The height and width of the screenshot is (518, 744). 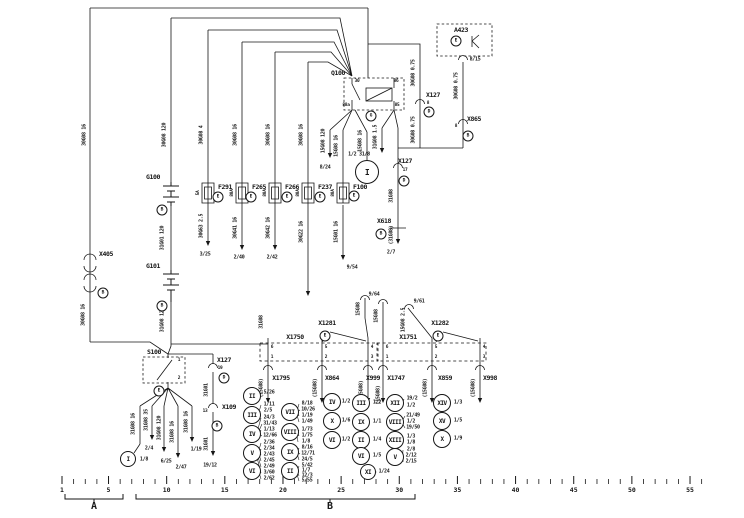 What do you see at coordinates (295, 336) in the screenshot?
I see `component-label-x1750: X1750` at bounding box center [295, 336].